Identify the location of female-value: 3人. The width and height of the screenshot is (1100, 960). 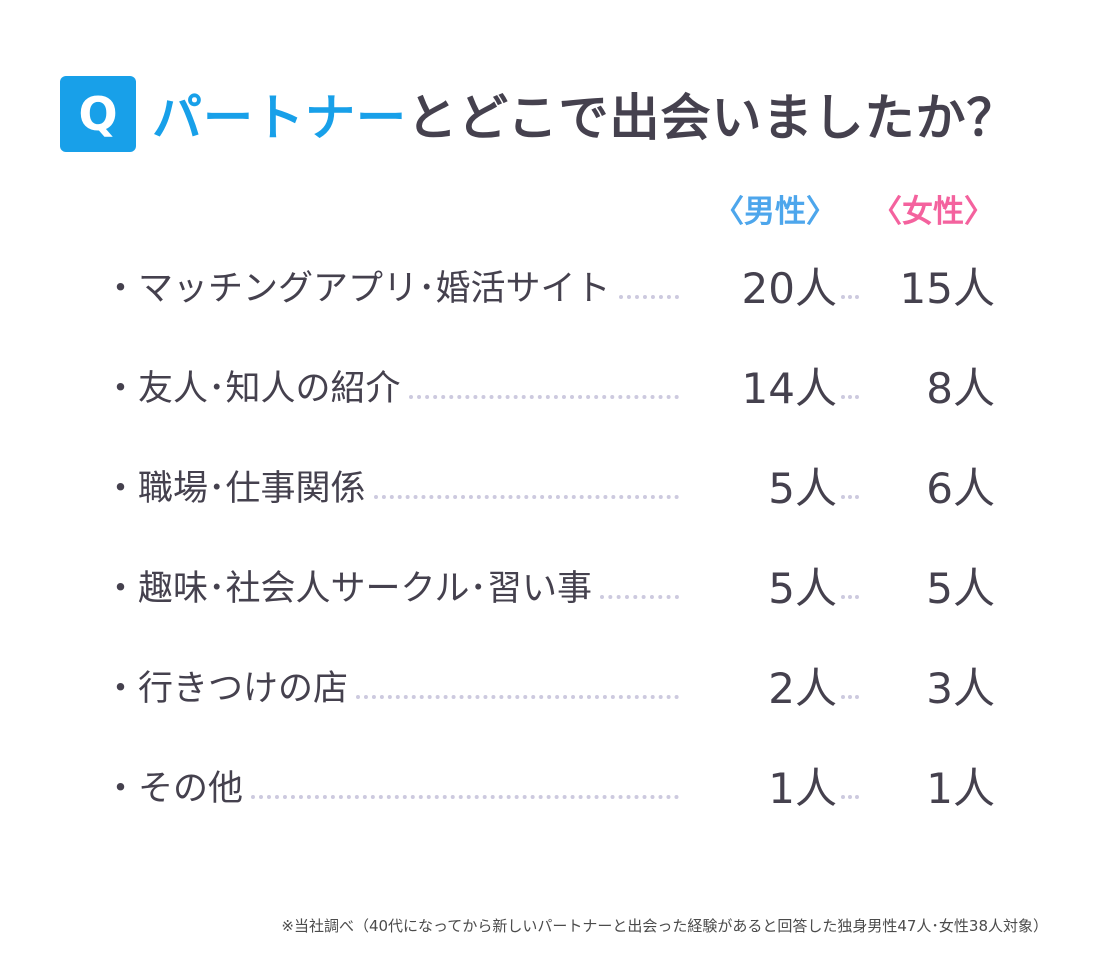
(960, 688).